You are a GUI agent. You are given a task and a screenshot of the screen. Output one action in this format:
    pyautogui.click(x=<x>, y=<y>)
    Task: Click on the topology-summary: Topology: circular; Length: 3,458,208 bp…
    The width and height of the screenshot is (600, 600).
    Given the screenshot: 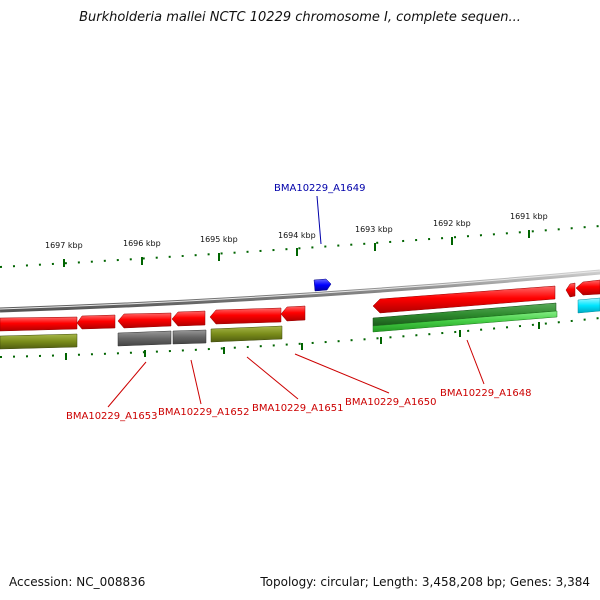 What is the action you would take?
    pyautogui.click(x=425, y=582)
    